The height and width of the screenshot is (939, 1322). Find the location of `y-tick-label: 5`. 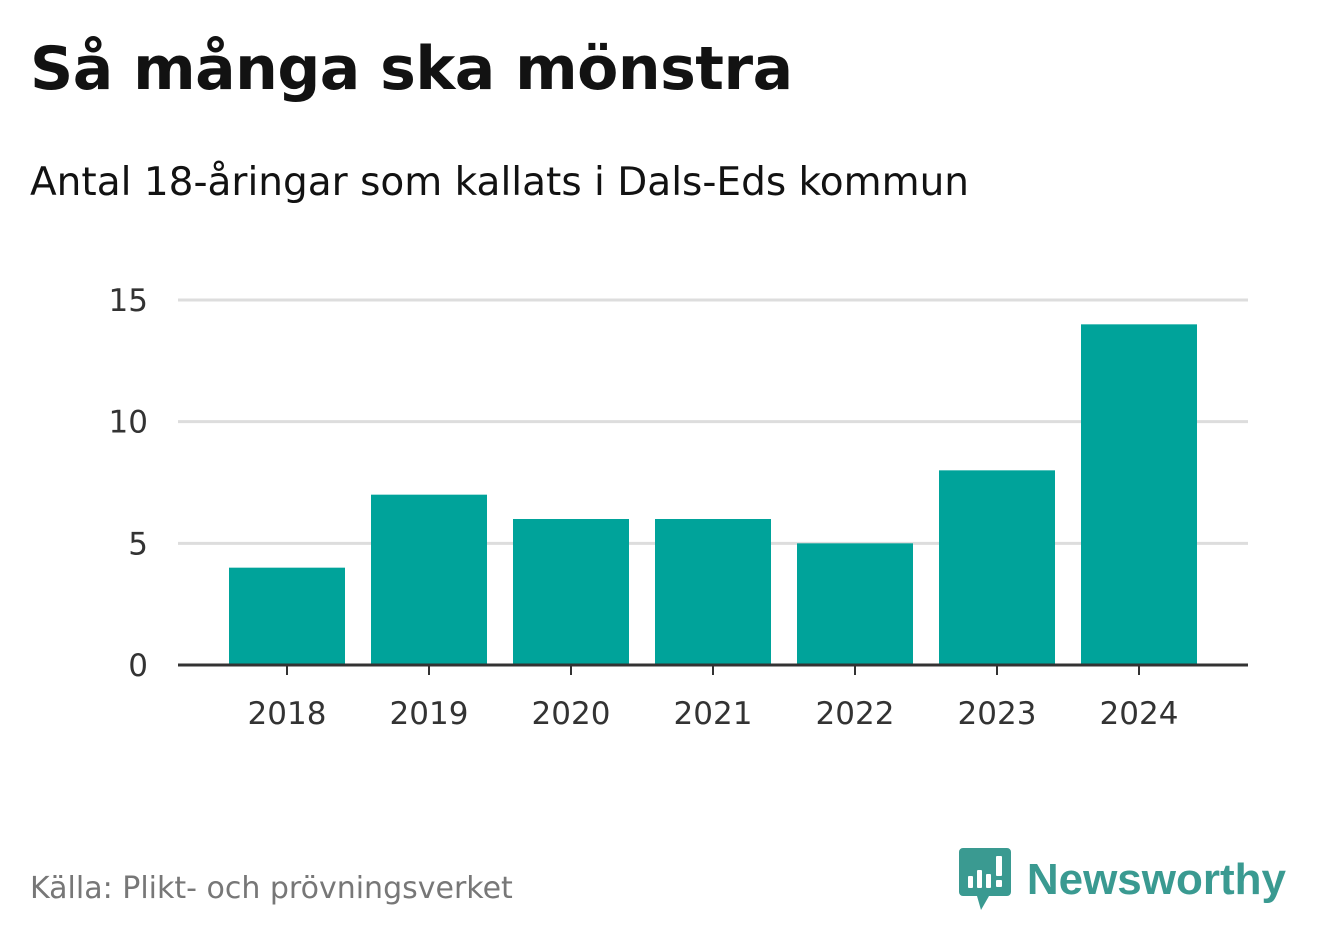

y-tick-label: 5 is located at coordinates (138, 544).